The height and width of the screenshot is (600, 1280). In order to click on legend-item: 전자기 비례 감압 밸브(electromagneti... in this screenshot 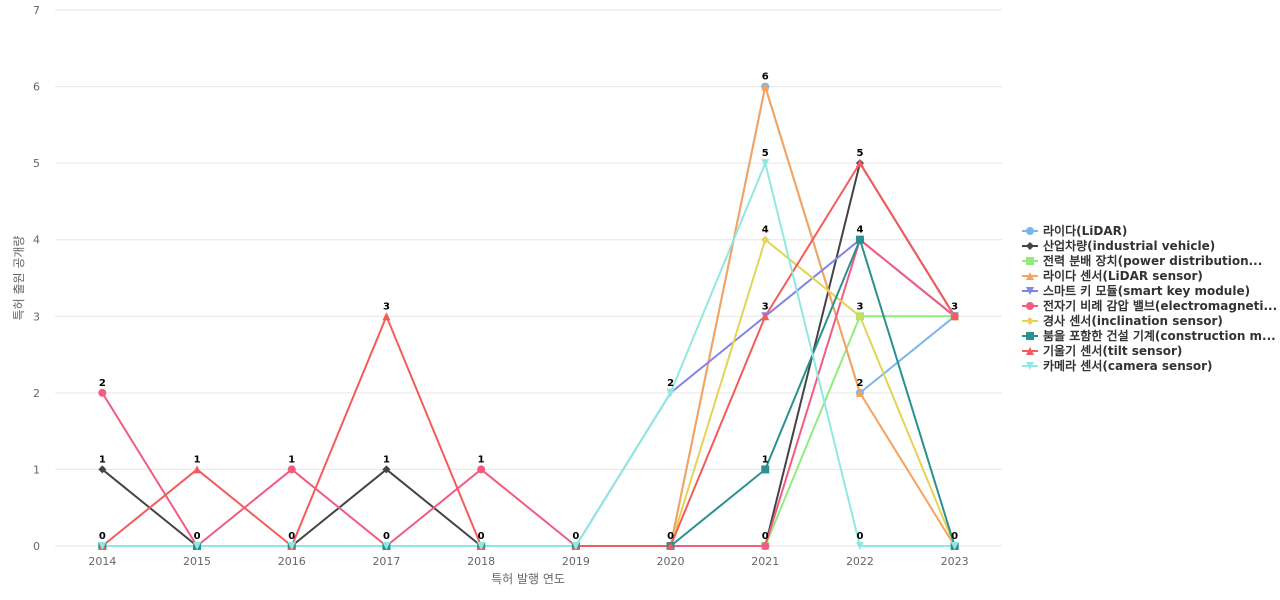, I will do `click(1149, 305)`.